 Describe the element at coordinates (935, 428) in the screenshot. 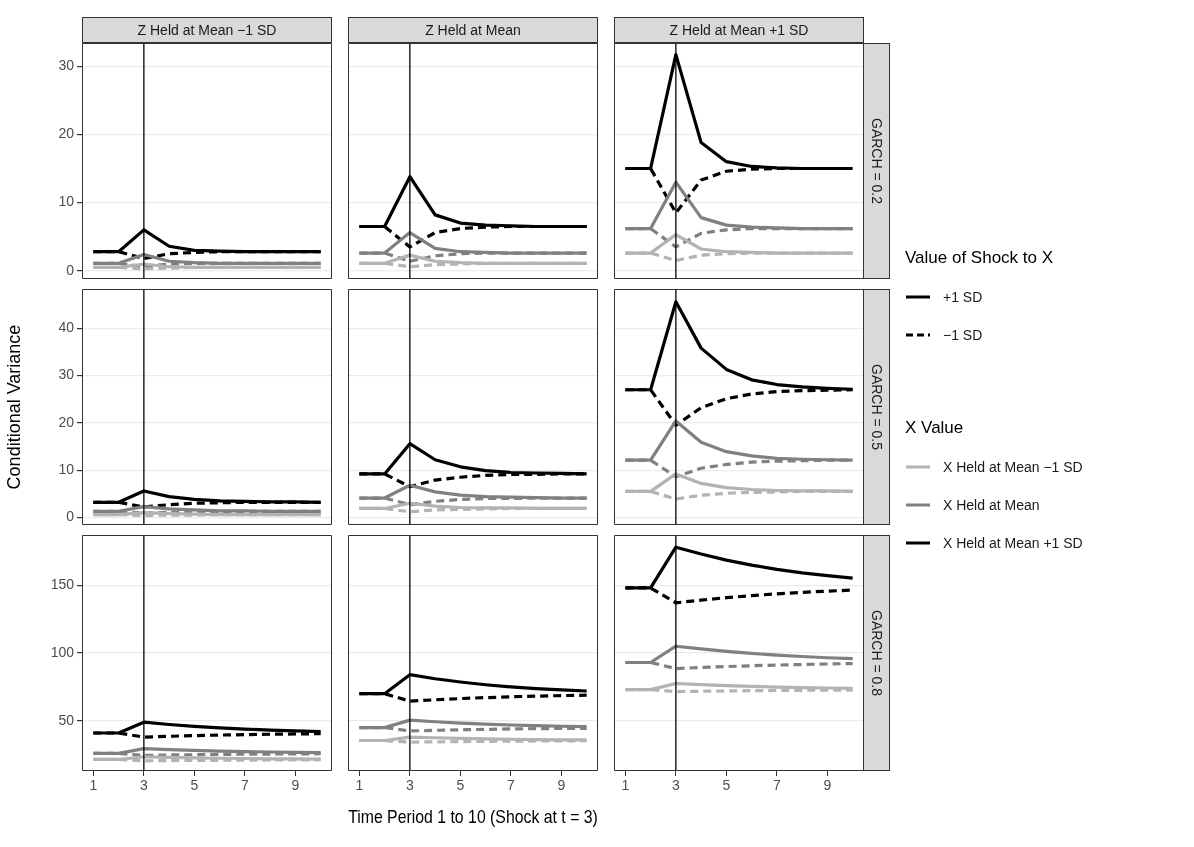

I see `legend-title: X Value` at that location.